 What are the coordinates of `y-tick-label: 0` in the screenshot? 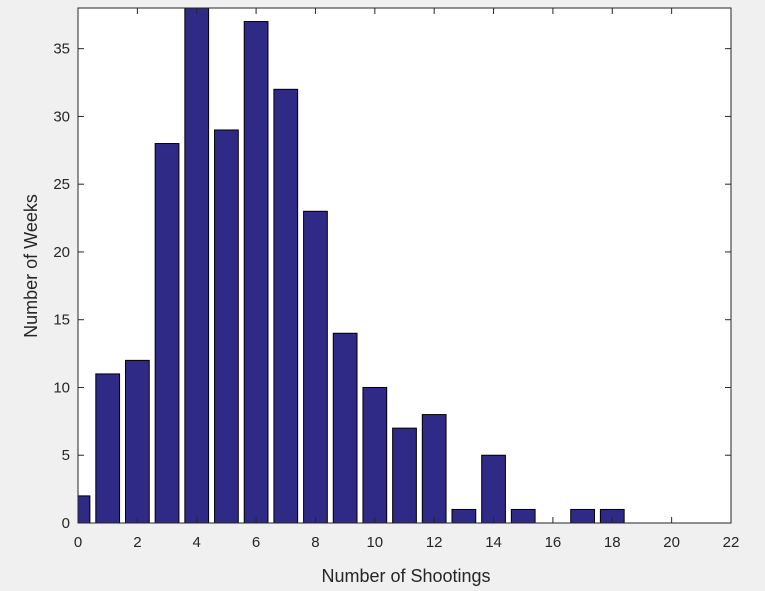 It's located at (66, 523).